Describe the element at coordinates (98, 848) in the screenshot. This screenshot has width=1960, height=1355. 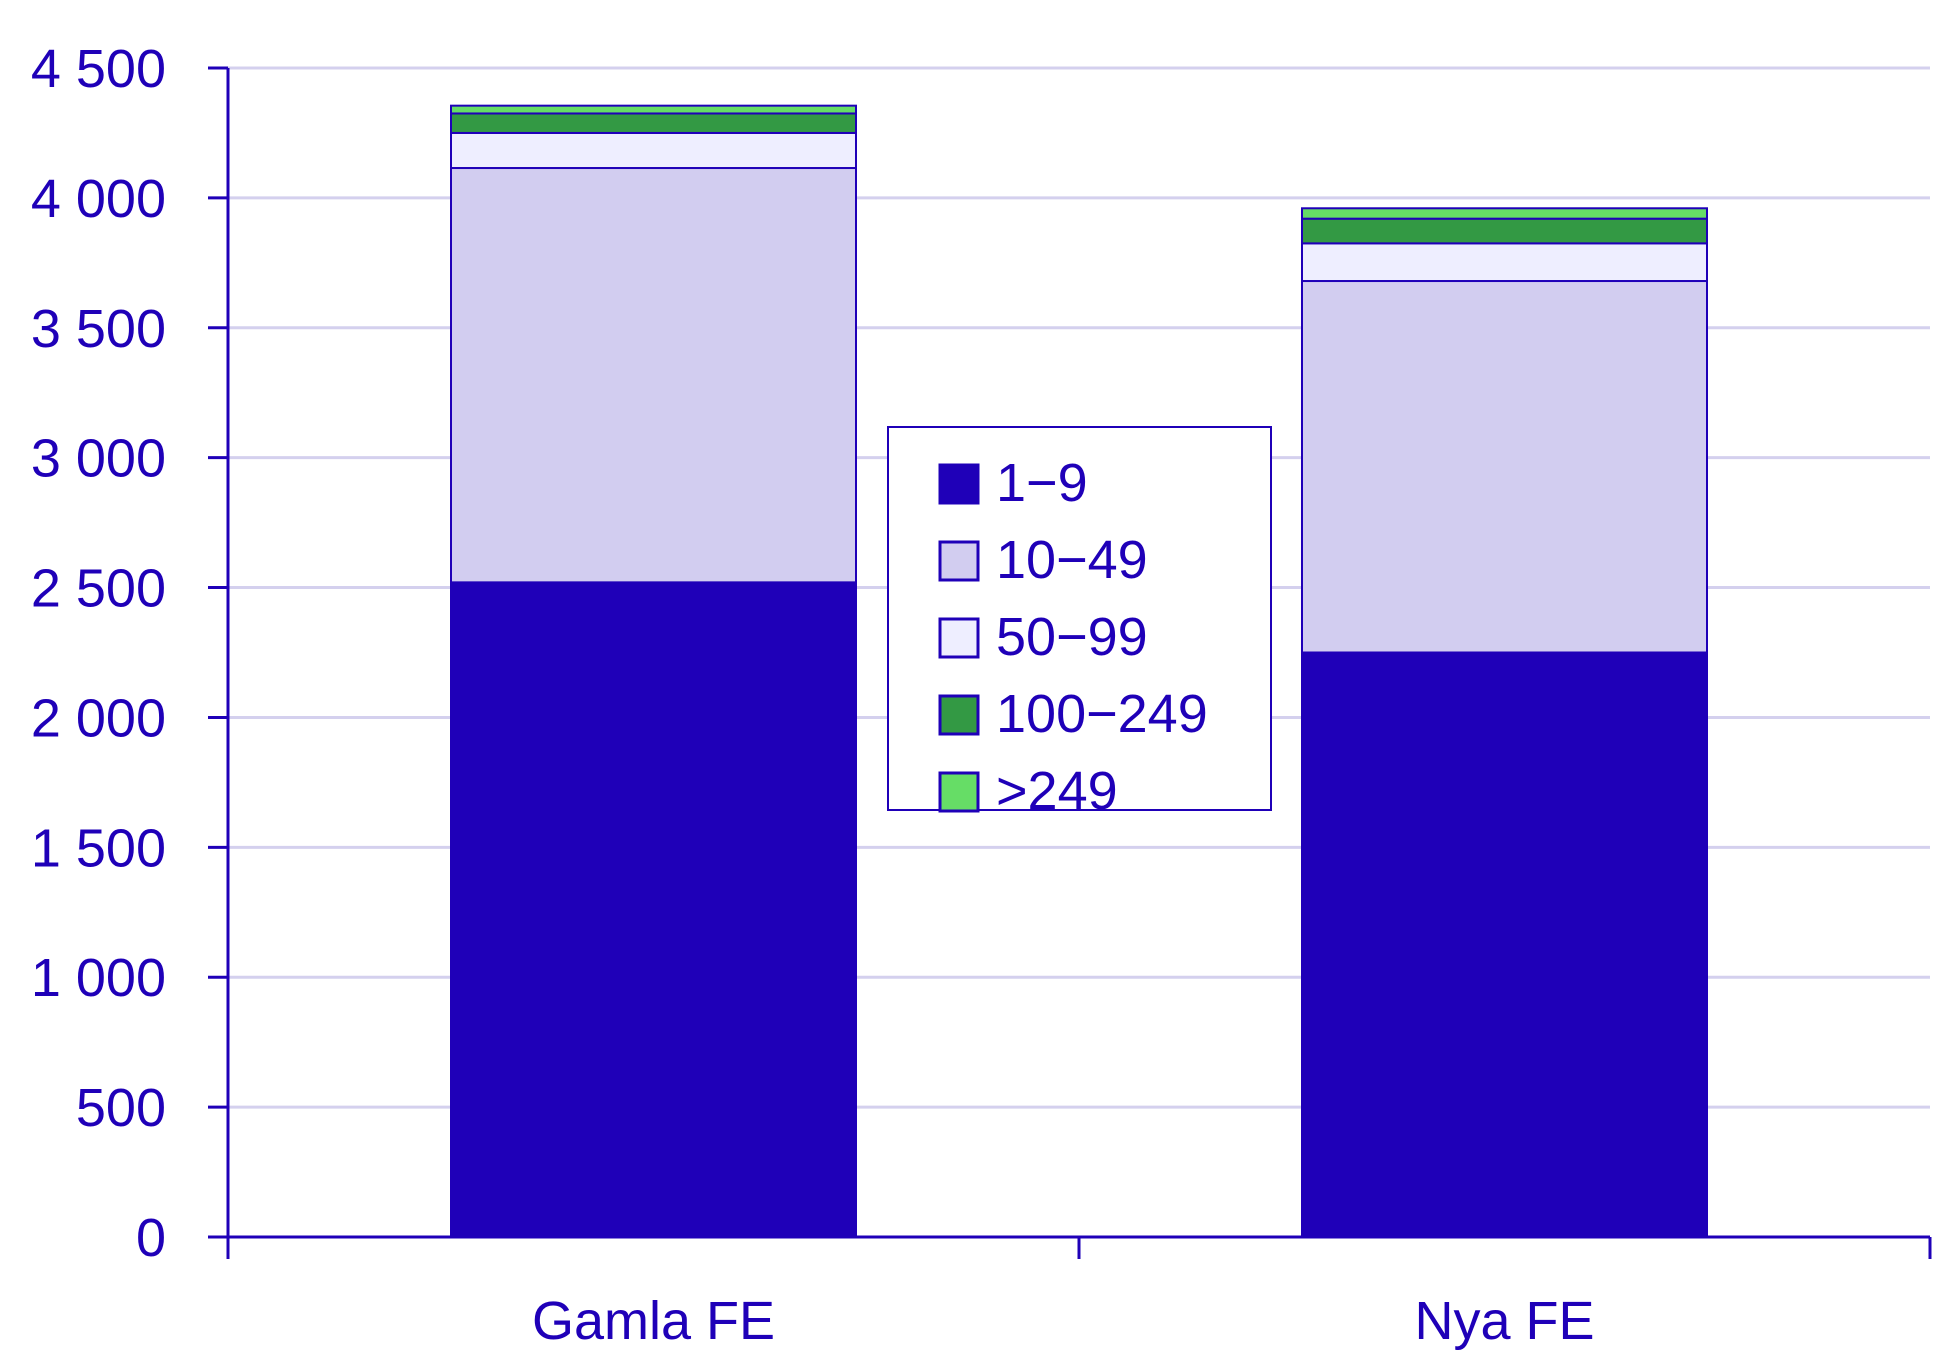
I see `y-tick-label: 1 500` at that location.